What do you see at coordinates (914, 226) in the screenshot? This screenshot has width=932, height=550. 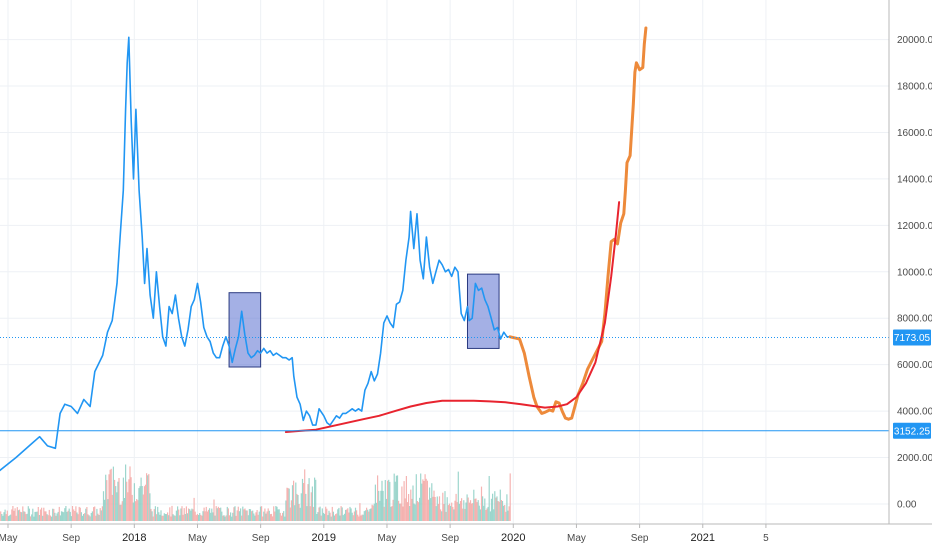 I see `y-tick-label: 12000.00` at bounding box center [914, 226].